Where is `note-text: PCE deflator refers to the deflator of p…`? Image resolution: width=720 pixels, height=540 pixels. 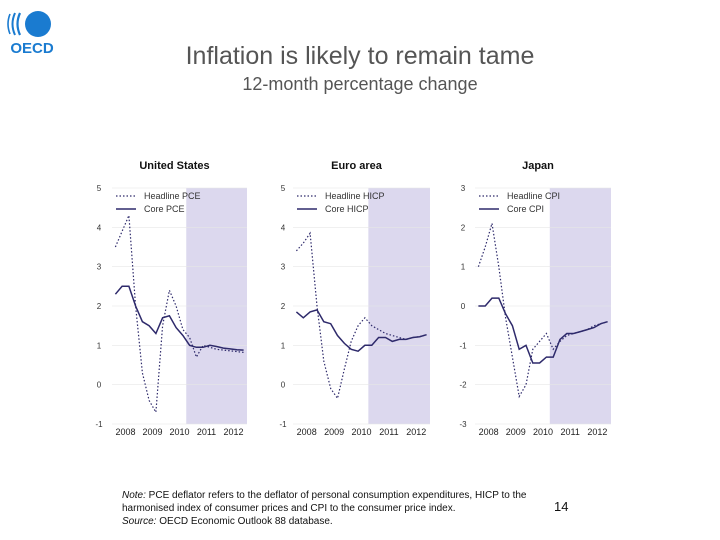
note-text: PCE deflator refers to the deflator of p… is located at coordinates (324, 502).